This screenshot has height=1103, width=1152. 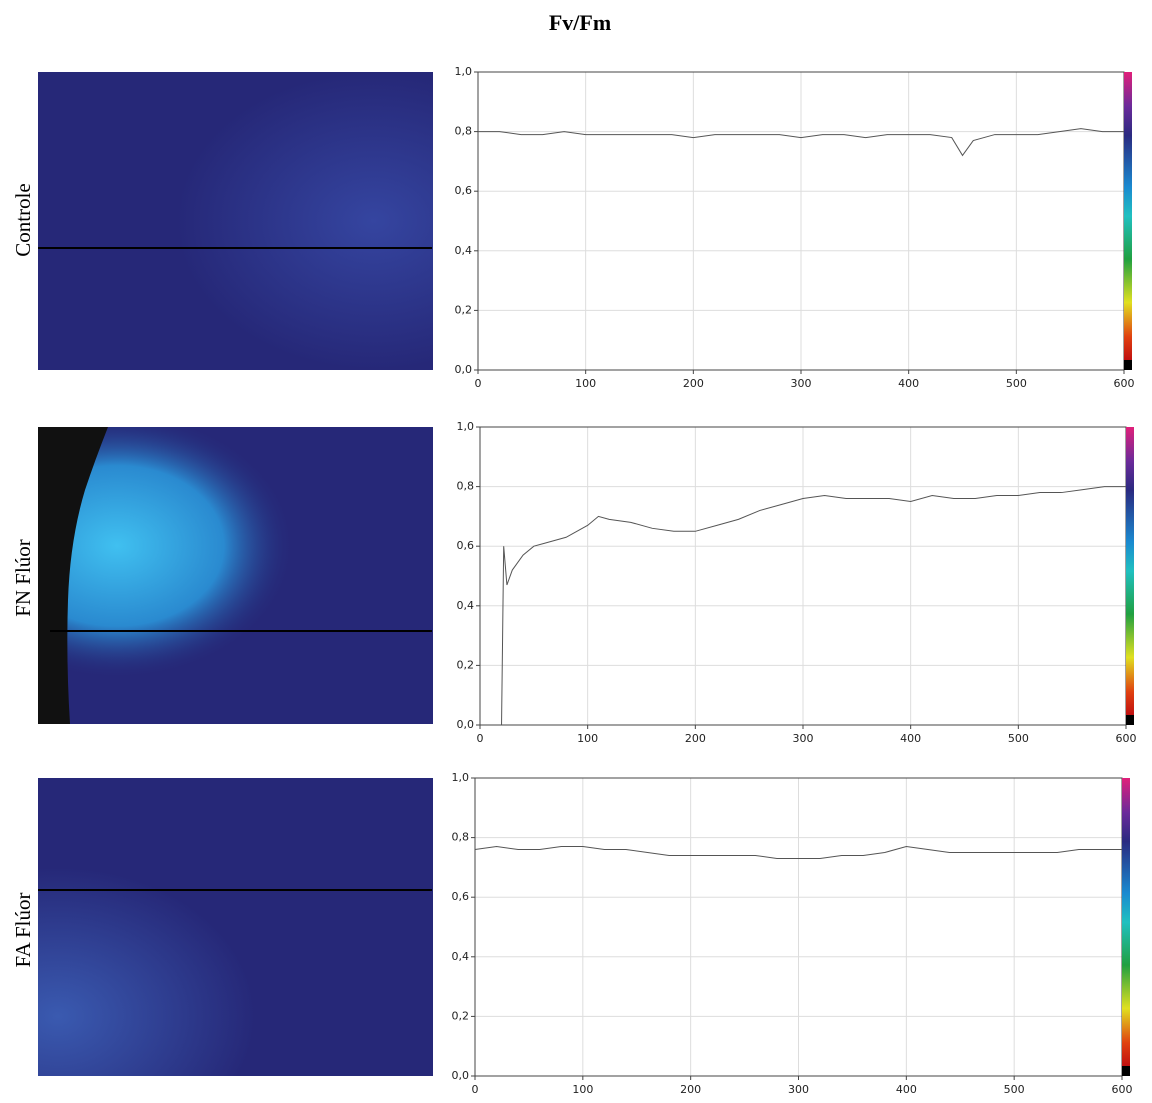 I want to click on dark-region, so click(x=73, y=575).